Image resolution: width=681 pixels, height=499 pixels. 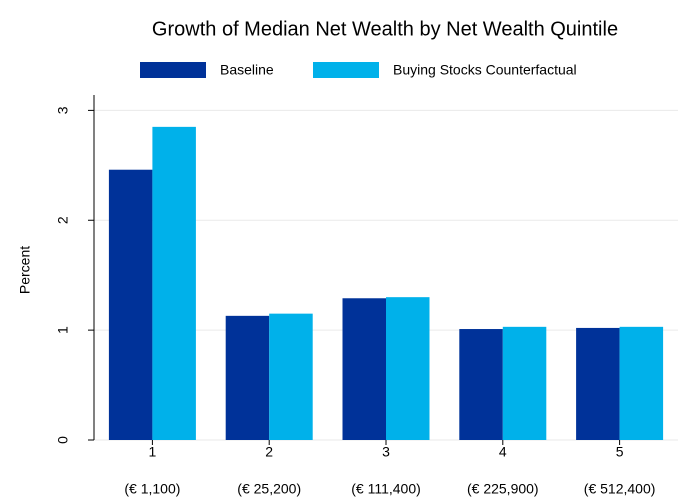 What do you see at coordinates (503, 489) in the screenshot?
I see `x-tick-sublabel: (€ 225,900)` at bounding box center [503, 489].